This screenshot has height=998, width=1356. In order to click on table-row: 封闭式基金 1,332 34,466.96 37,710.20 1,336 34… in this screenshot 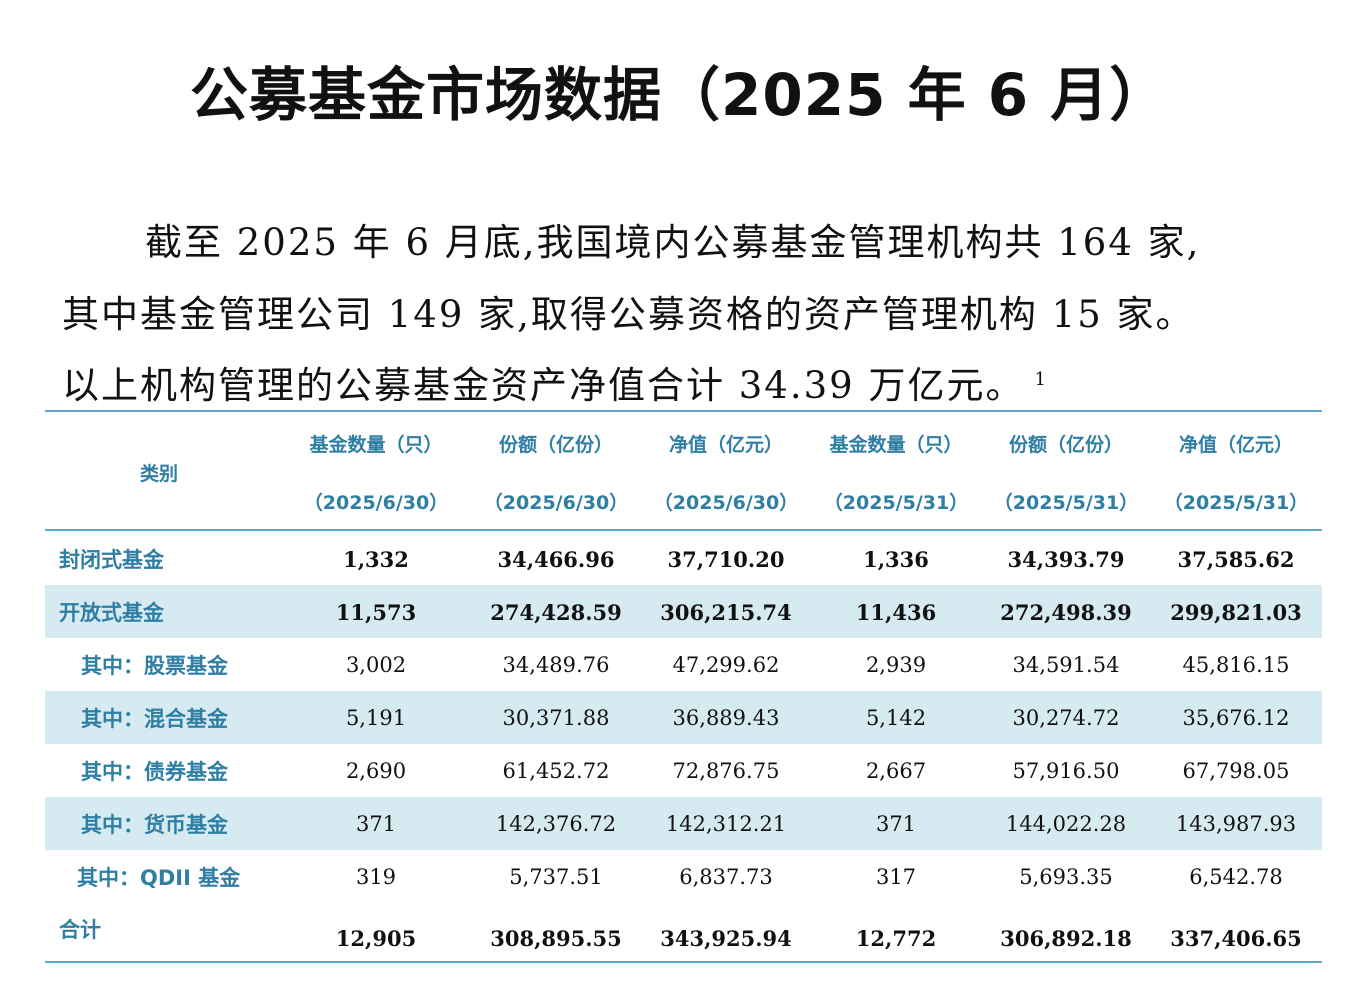, I will do `click(683, 558)`.